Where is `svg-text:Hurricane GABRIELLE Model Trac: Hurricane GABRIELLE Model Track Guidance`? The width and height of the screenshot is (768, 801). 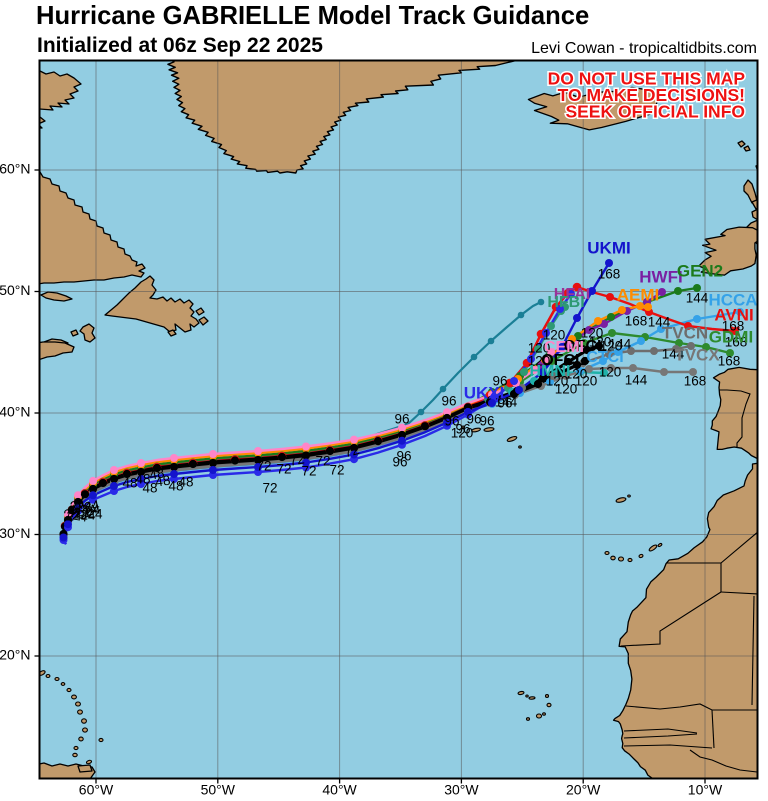 svg-text:Hurricane GABRIELLE Model Trac: Hurricane GABRIELLE Model Track Guidance is located at coordinates (312, 16).